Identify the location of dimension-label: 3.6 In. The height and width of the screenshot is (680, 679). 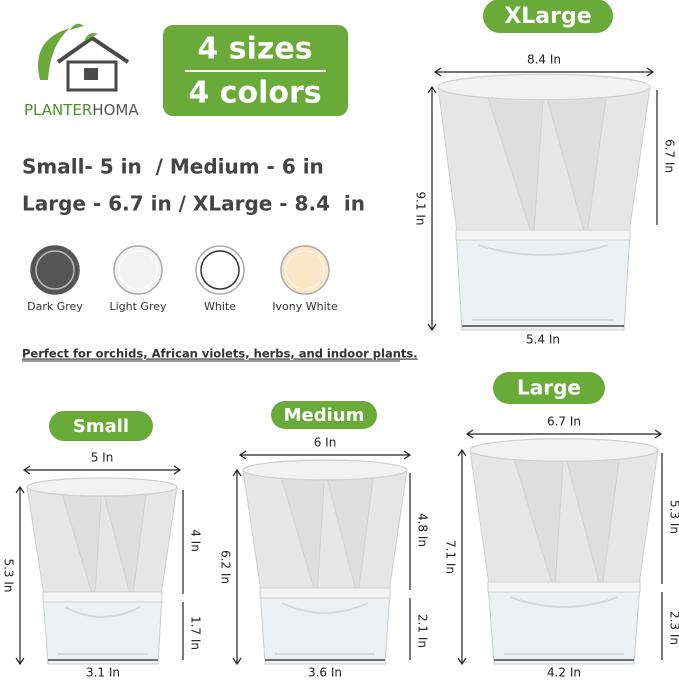
(325, 673).